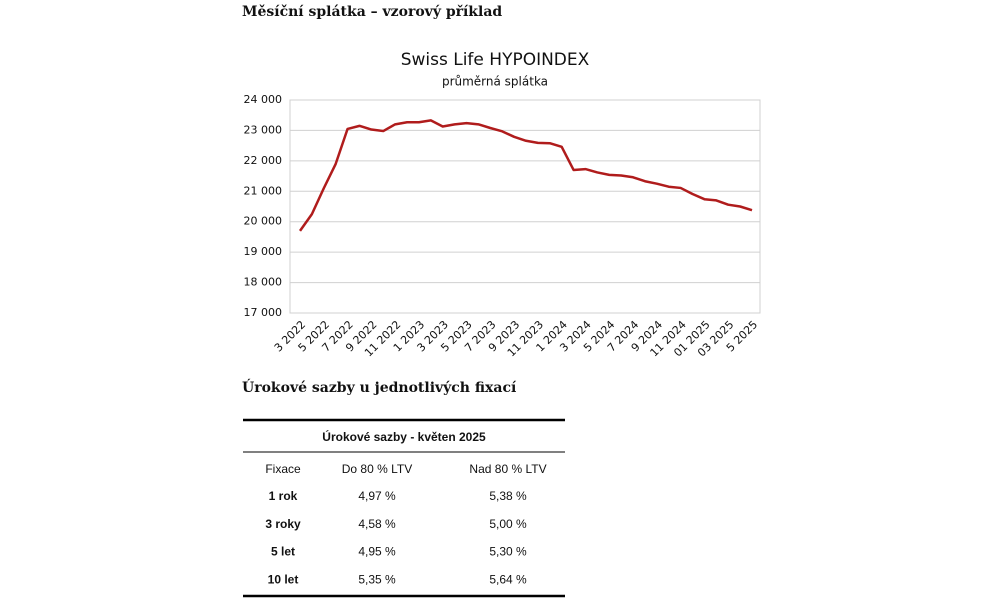 The height and width of the screenshot is (601, 1000). What do you see at coordinates (263, 129) in the screenshot?
I see `y-tick-label: 23 000` at bounding box center [263, 129].